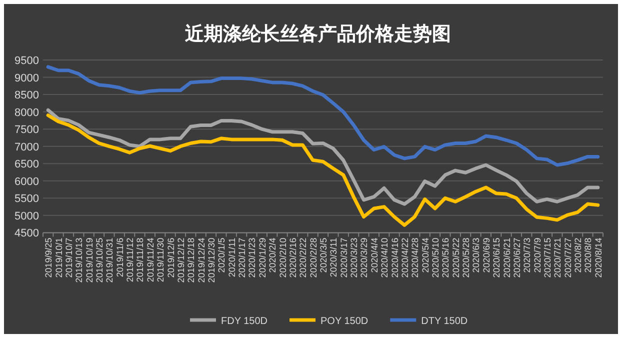 The width and height of the screenshot is (626, 348). What do you see at coordinates (26, 61) in the screenshot?
I see `y-tick-label: 9500` at bounding box center [26, 61].